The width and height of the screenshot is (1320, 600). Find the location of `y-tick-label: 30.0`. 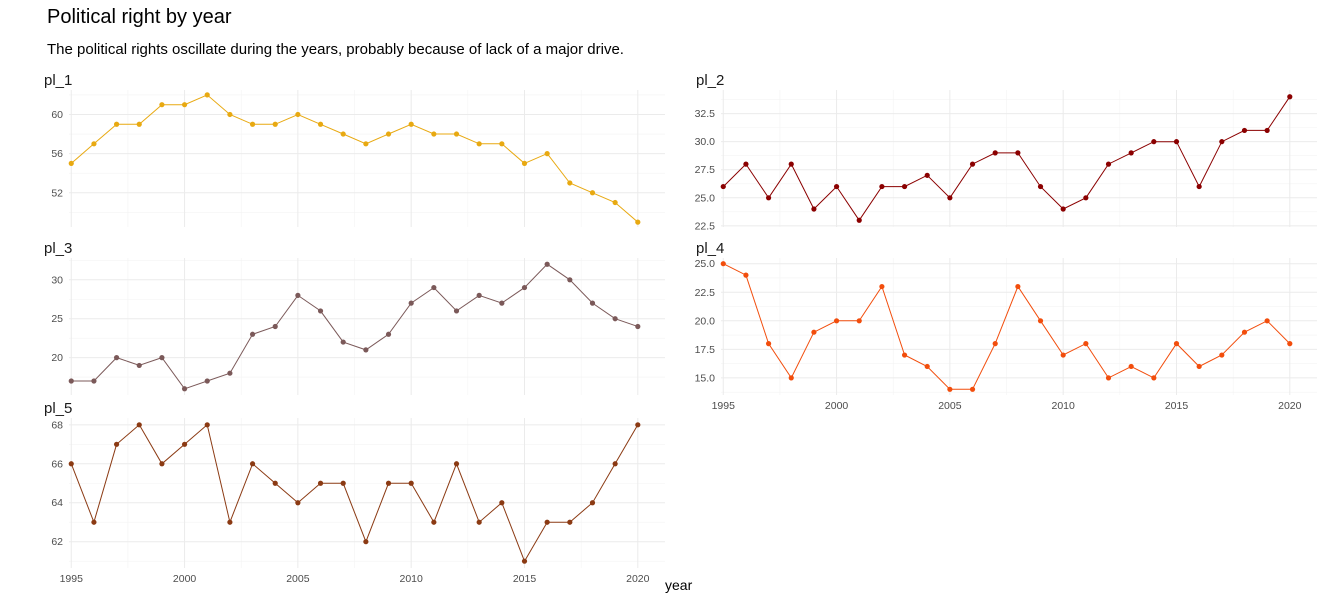

y-tick-label: 30.0 is located at coordinates (705, 142).